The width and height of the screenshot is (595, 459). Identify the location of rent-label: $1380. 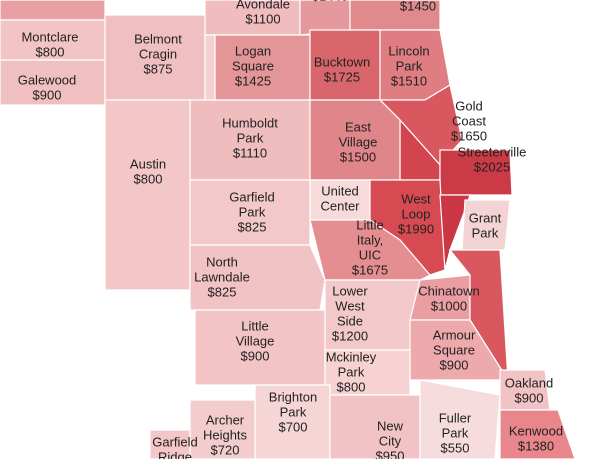
(536, 445).